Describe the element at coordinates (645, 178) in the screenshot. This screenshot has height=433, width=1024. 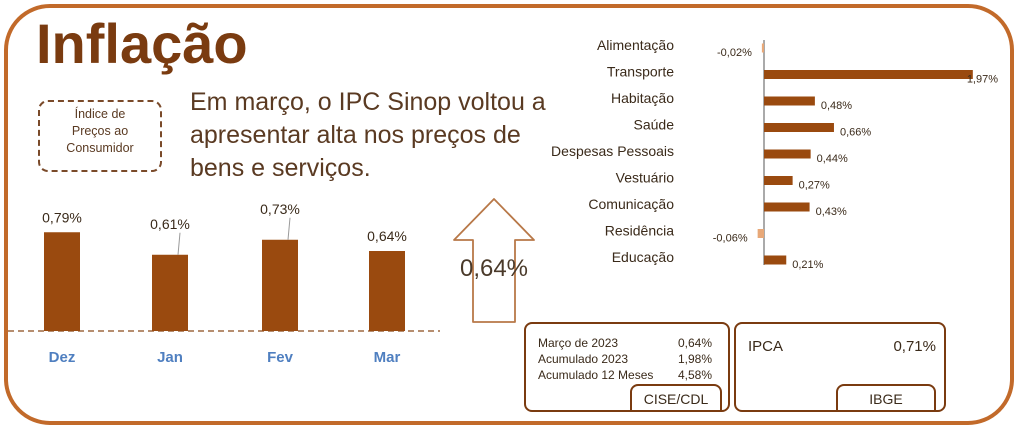
I see `category-tick-label: Vestuário` at that location.